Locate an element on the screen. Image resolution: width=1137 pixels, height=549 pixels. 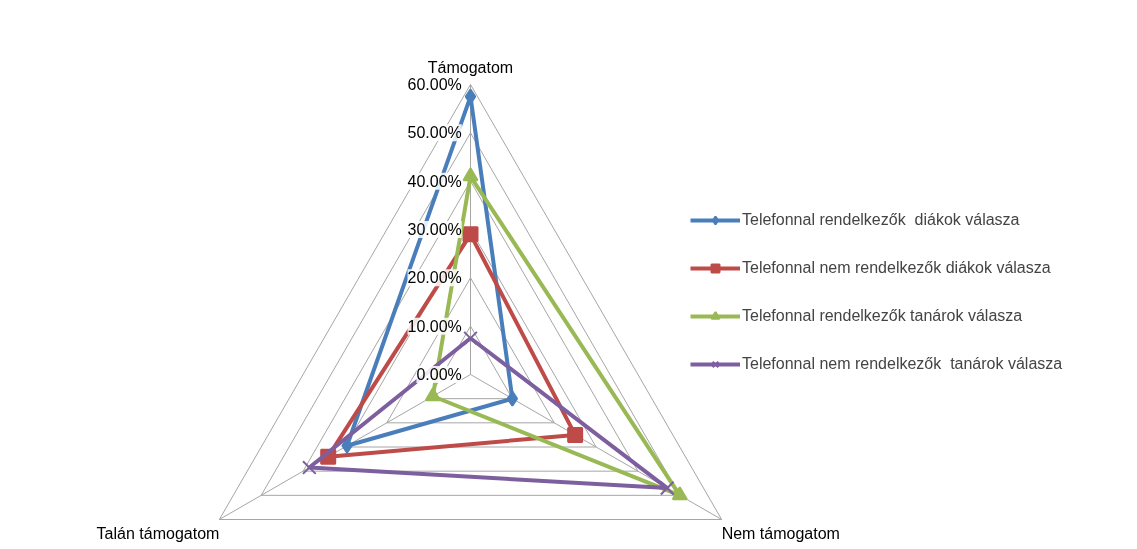
y-tick-label: 50.00% is located at coordinates (434, 133).